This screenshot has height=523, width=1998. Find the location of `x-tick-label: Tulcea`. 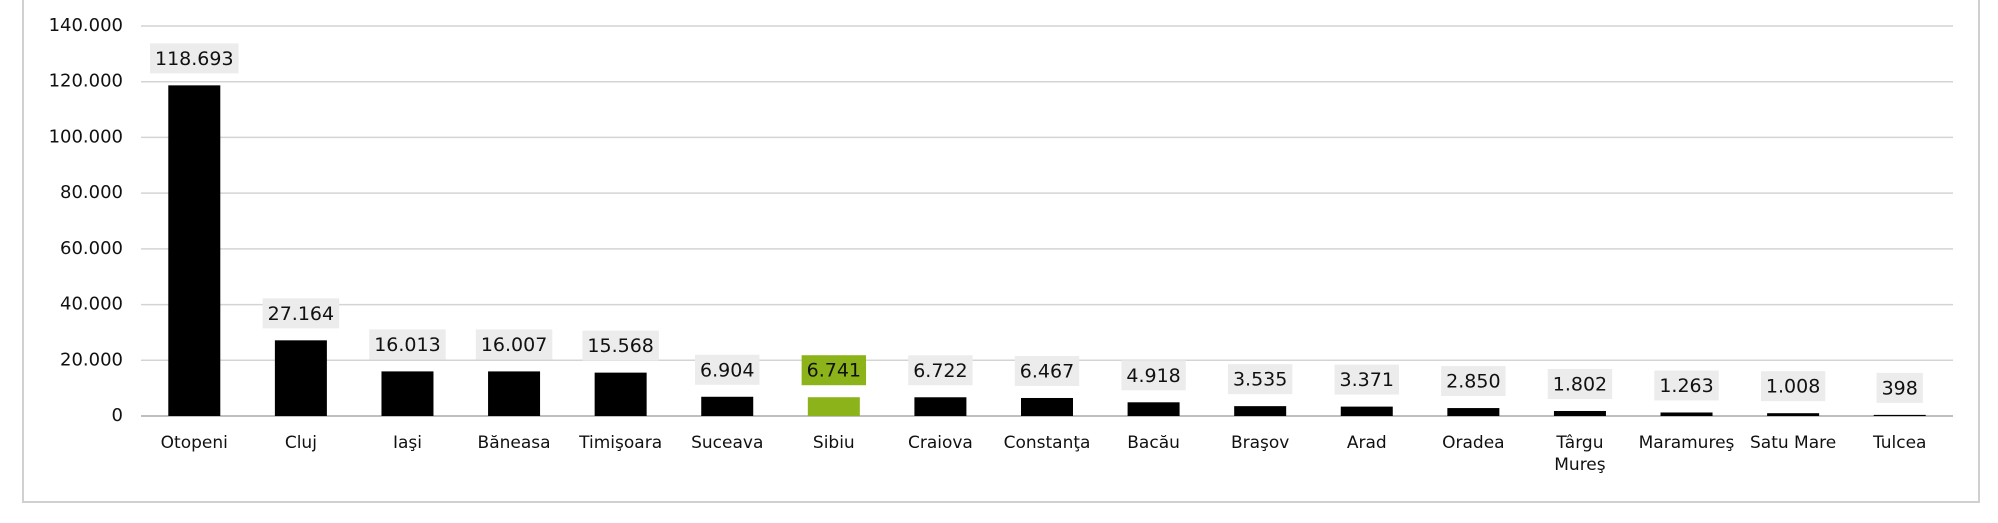

x-tick-label: Tulcea is located at coordinates (1899, 443).